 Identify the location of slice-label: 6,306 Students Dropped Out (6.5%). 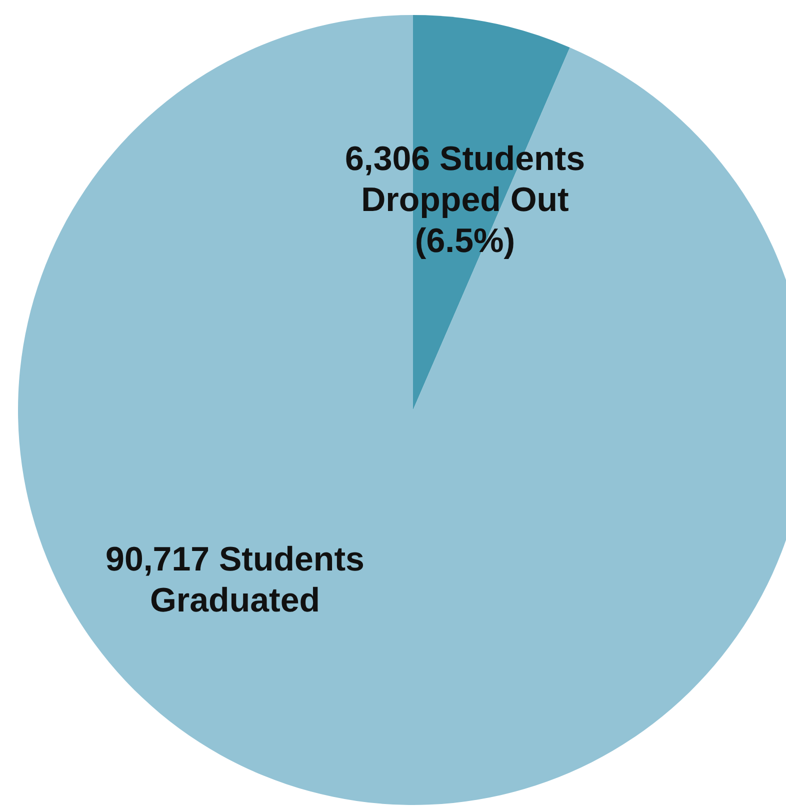
(465, 200).